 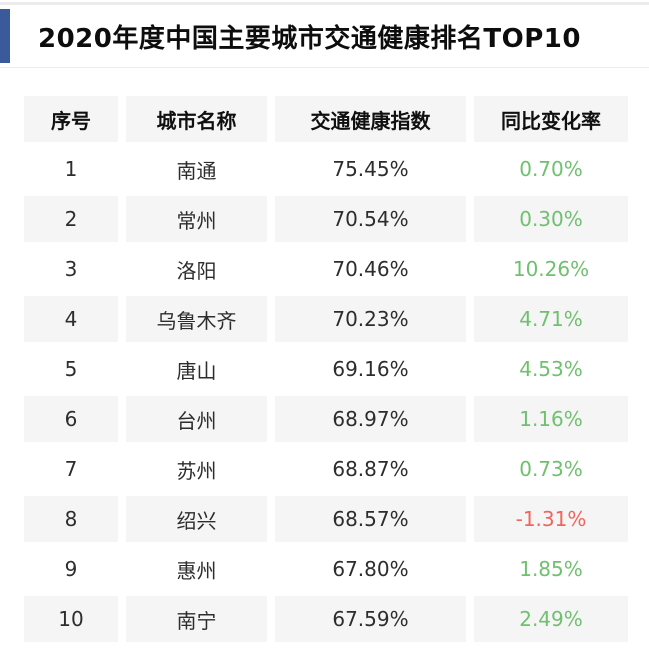 What do you see at coordinates (370, 519) in the screenshot?
I see `index-cell: 68.57%` at bounding box center [370, 519].